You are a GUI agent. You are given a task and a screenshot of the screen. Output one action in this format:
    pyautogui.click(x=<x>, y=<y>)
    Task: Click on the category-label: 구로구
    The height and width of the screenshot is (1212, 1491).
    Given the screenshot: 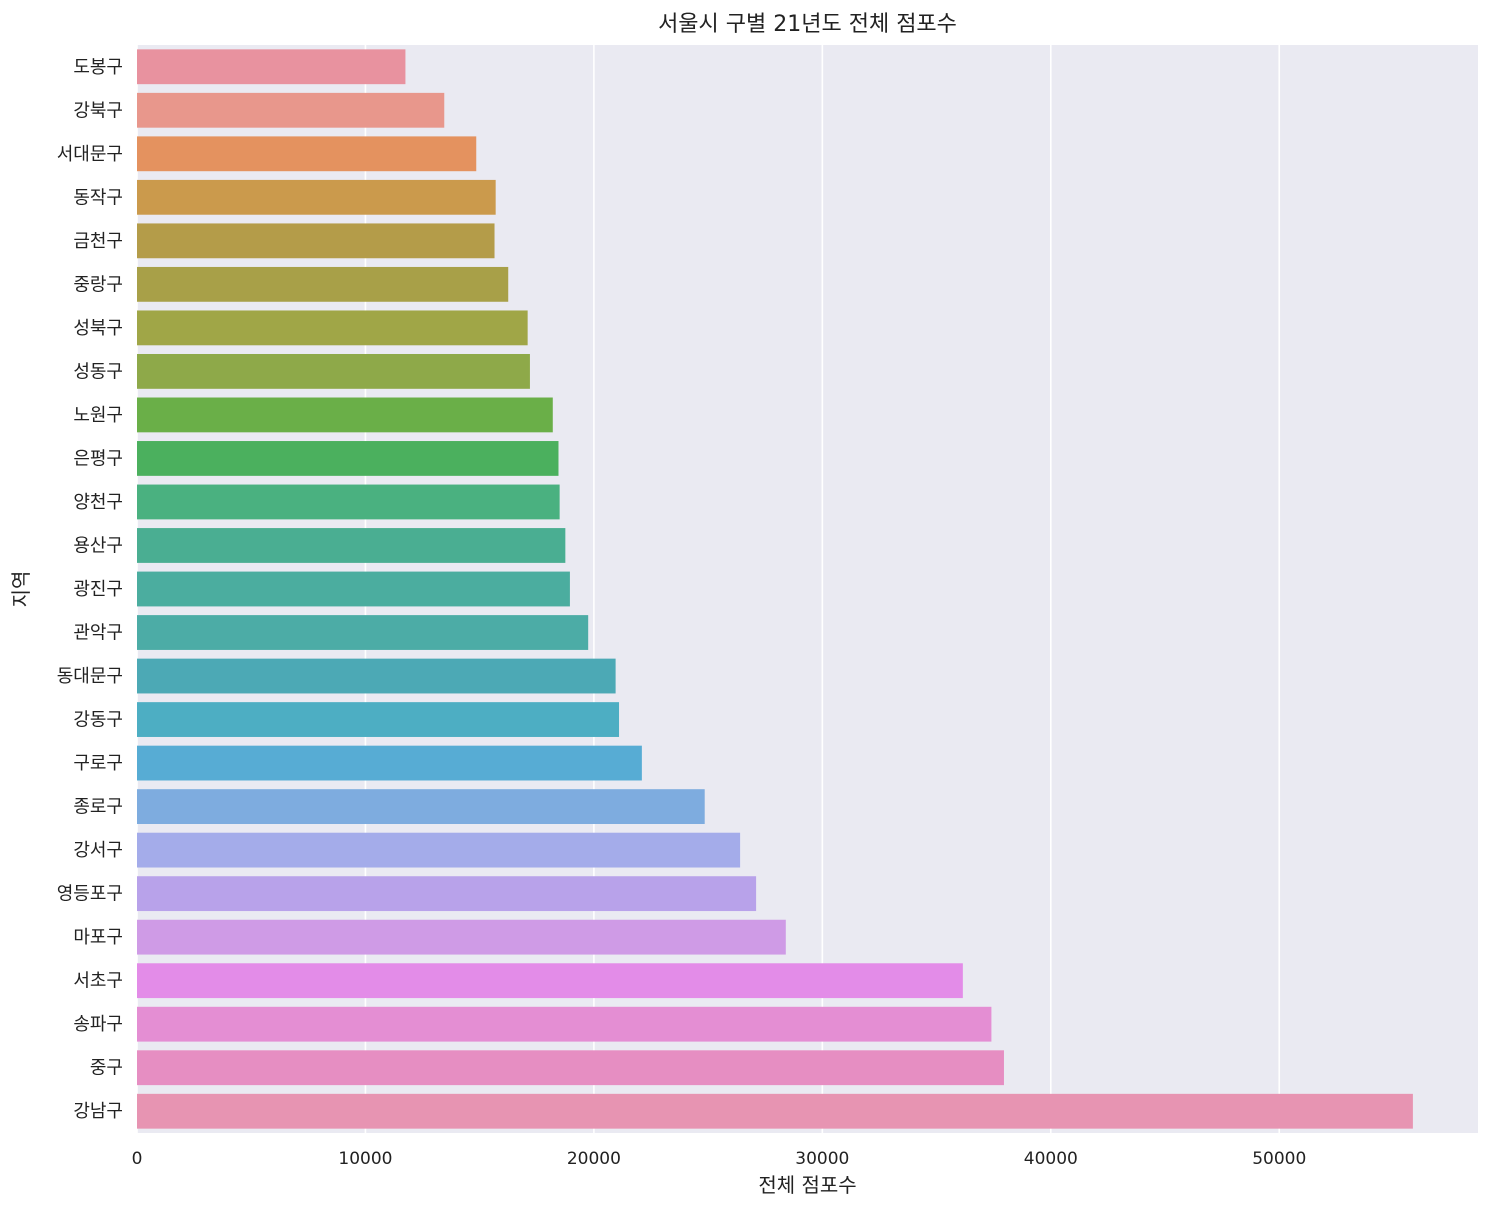 What is the action you would take?
    pyautogui.click(x=98, y=763)
    